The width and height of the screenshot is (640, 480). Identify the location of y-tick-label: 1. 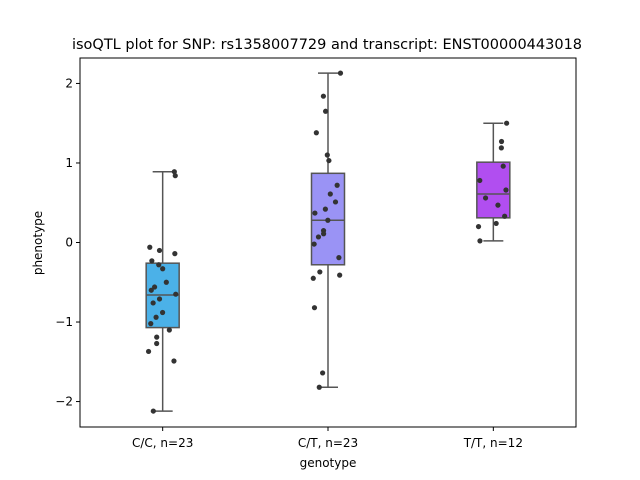
(69, 163).